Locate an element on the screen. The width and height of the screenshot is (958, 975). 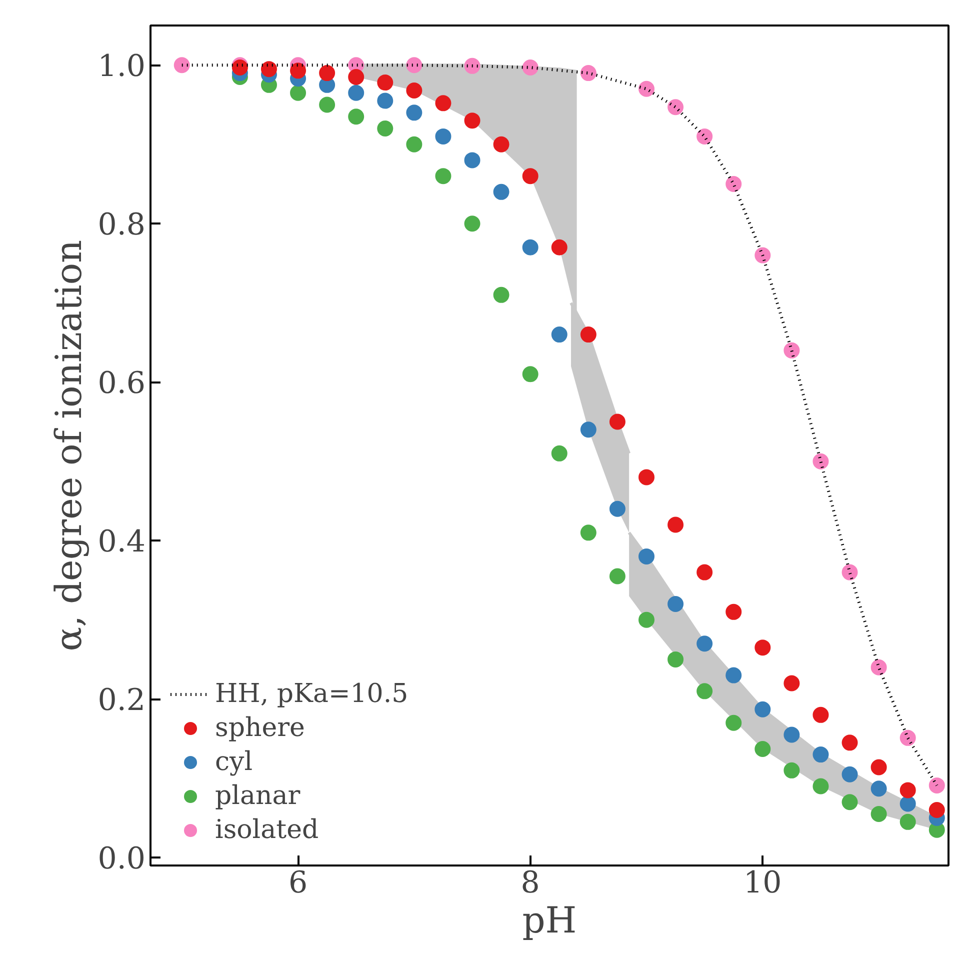
legend-label: HH, pKa=10.5 is located at coordinates (311, 694).